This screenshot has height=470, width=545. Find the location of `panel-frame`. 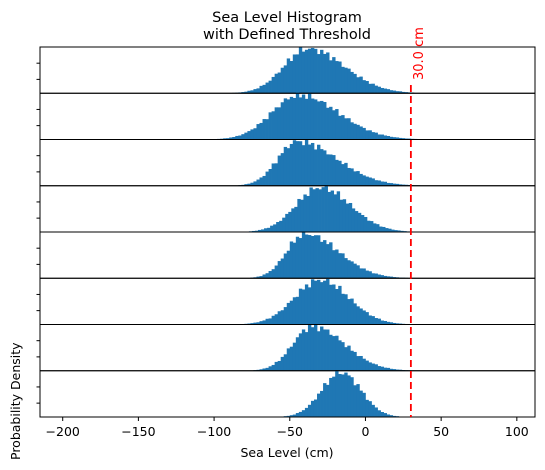

panel-frame is located at coordinates (287, 394).